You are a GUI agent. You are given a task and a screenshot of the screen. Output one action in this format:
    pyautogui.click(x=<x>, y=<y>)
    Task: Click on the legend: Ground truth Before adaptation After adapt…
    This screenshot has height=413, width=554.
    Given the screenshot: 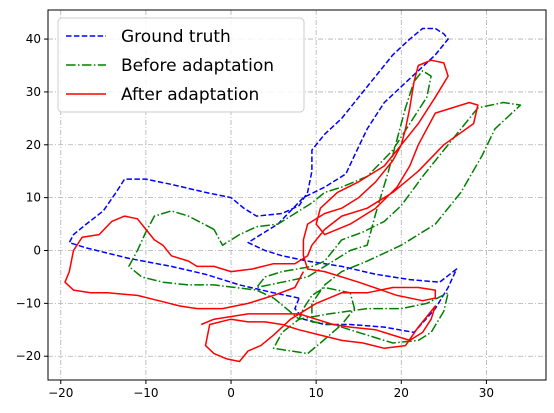 What is the action you would take?
    pyautogui.click(x=181, y=65)
    